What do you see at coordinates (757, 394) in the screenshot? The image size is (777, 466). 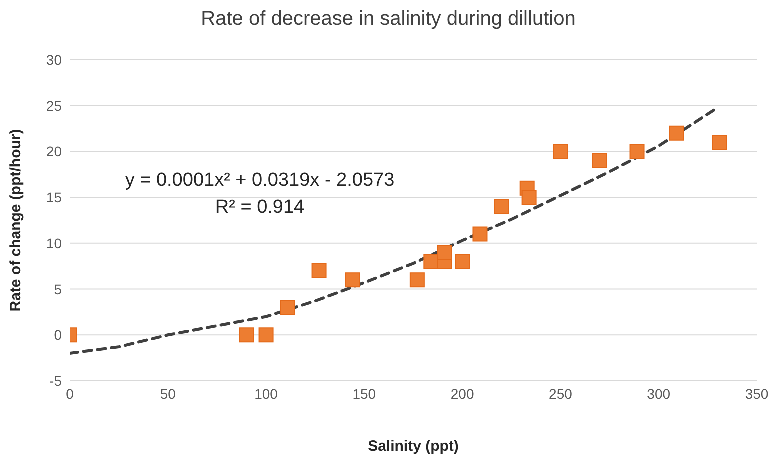 I see `x-tick-label: 350` at bounding box center [757, 394].